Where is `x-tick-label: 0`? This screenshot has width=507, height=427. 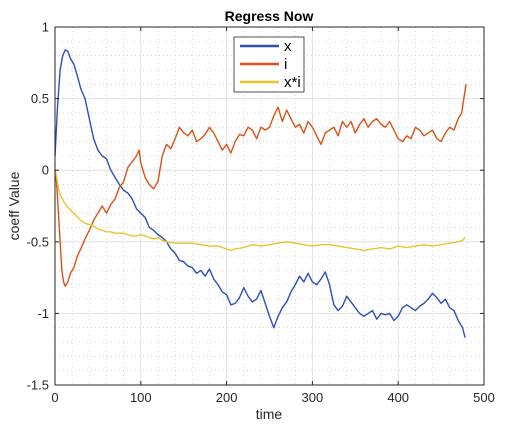 x-tick-label: 0 is located at coordinates (54, 397).